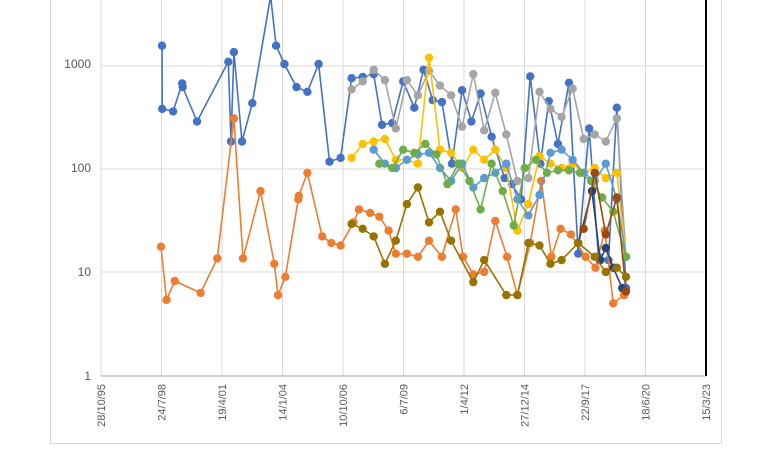 This screenshot has width=758, height=450. What do you see at coordinates (81, 168) in the screenshot?
I see `y-tick-label: 100` at bounding box center [81, 168].